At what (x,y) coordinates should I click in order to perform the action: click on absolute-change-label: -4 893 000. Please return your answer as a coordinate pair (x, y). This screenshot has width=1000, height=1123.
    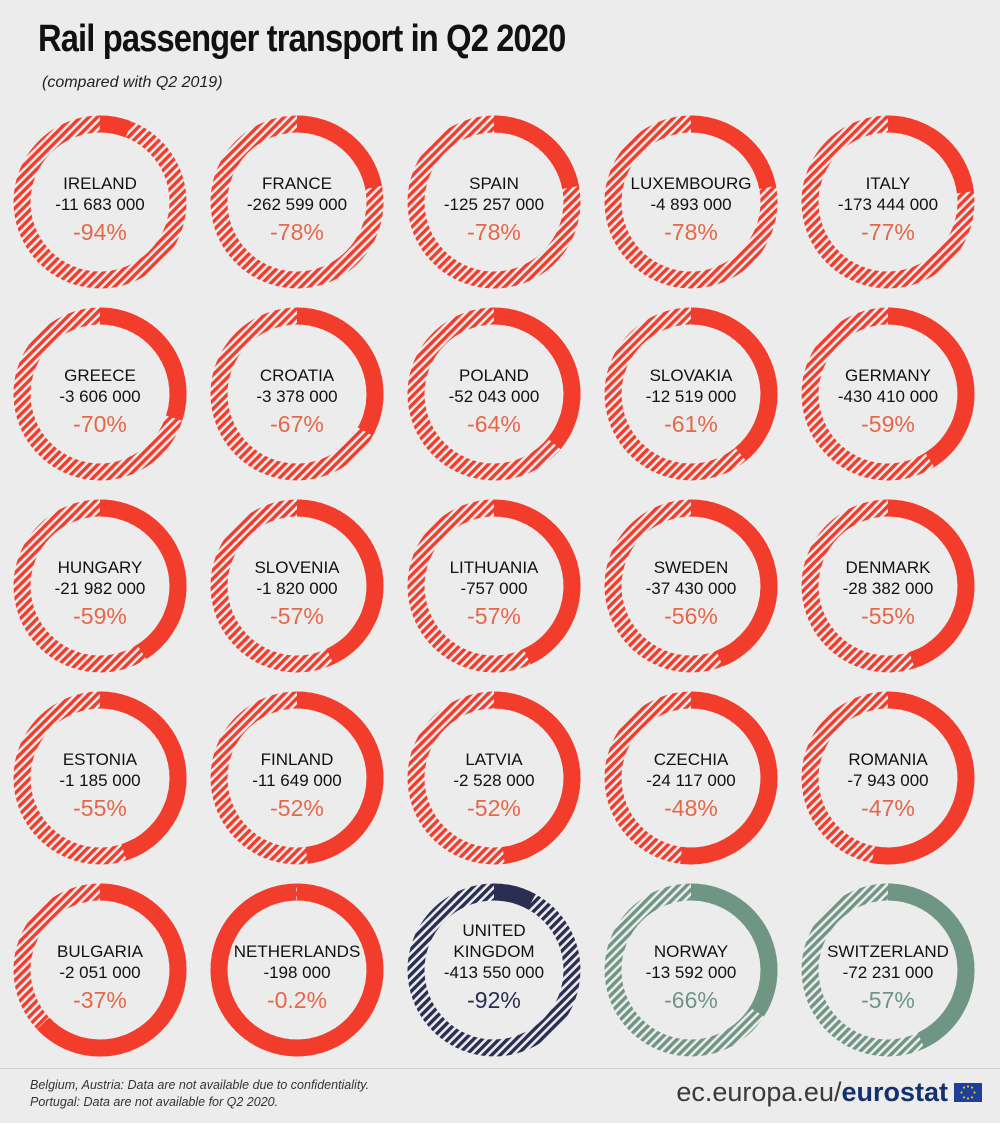
    Looking at the image, I should click on (690, 204).